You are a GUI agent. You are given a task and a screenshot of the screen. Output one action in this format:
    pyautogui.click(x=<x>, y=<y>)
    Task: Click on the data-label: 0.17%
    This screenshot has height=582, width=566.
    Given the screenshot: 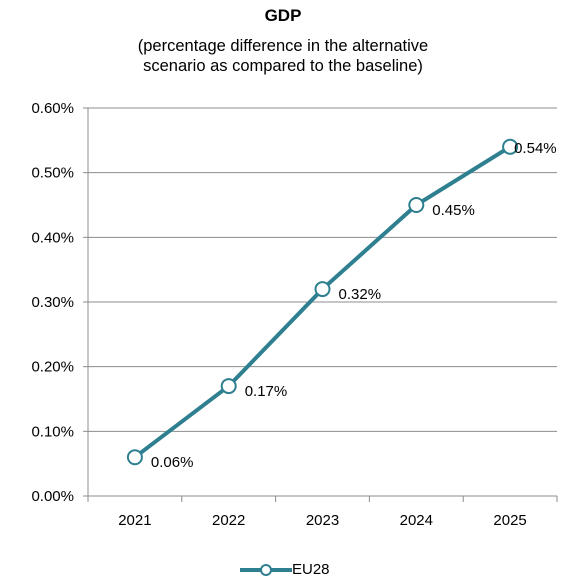 What is the action you would take?
    pyautogui.click(x=266, y=391)
    